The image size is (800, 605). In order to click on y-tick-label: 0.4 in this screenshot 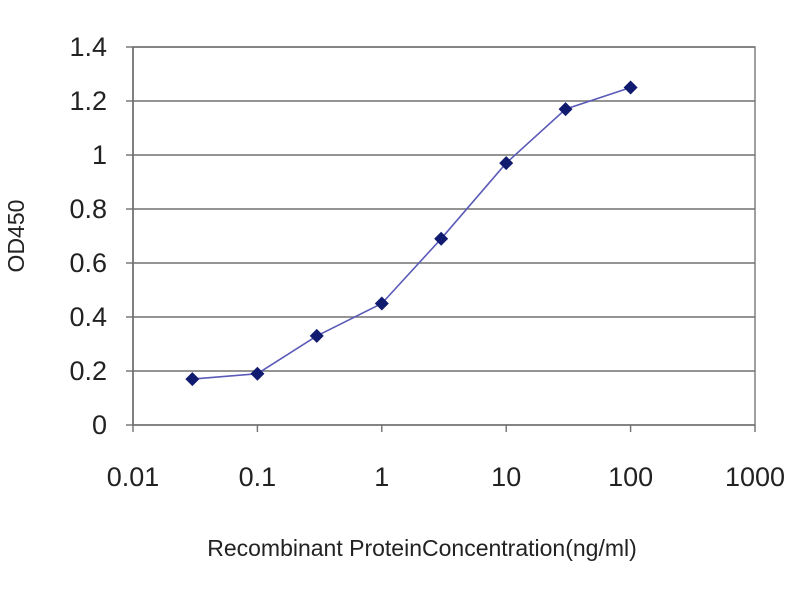, I will do `click(88, 317)`.